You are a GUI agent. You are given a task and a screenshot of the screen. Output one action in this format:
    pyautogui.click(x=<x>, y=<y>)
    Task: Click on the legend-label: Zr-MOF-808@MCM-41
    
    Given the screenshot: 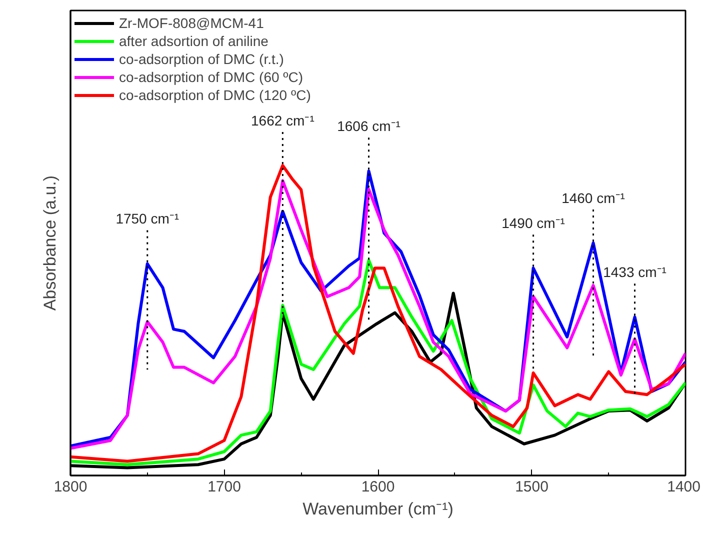 What is the action you would take?
    pyautogui.click(x=191, y=23)
    